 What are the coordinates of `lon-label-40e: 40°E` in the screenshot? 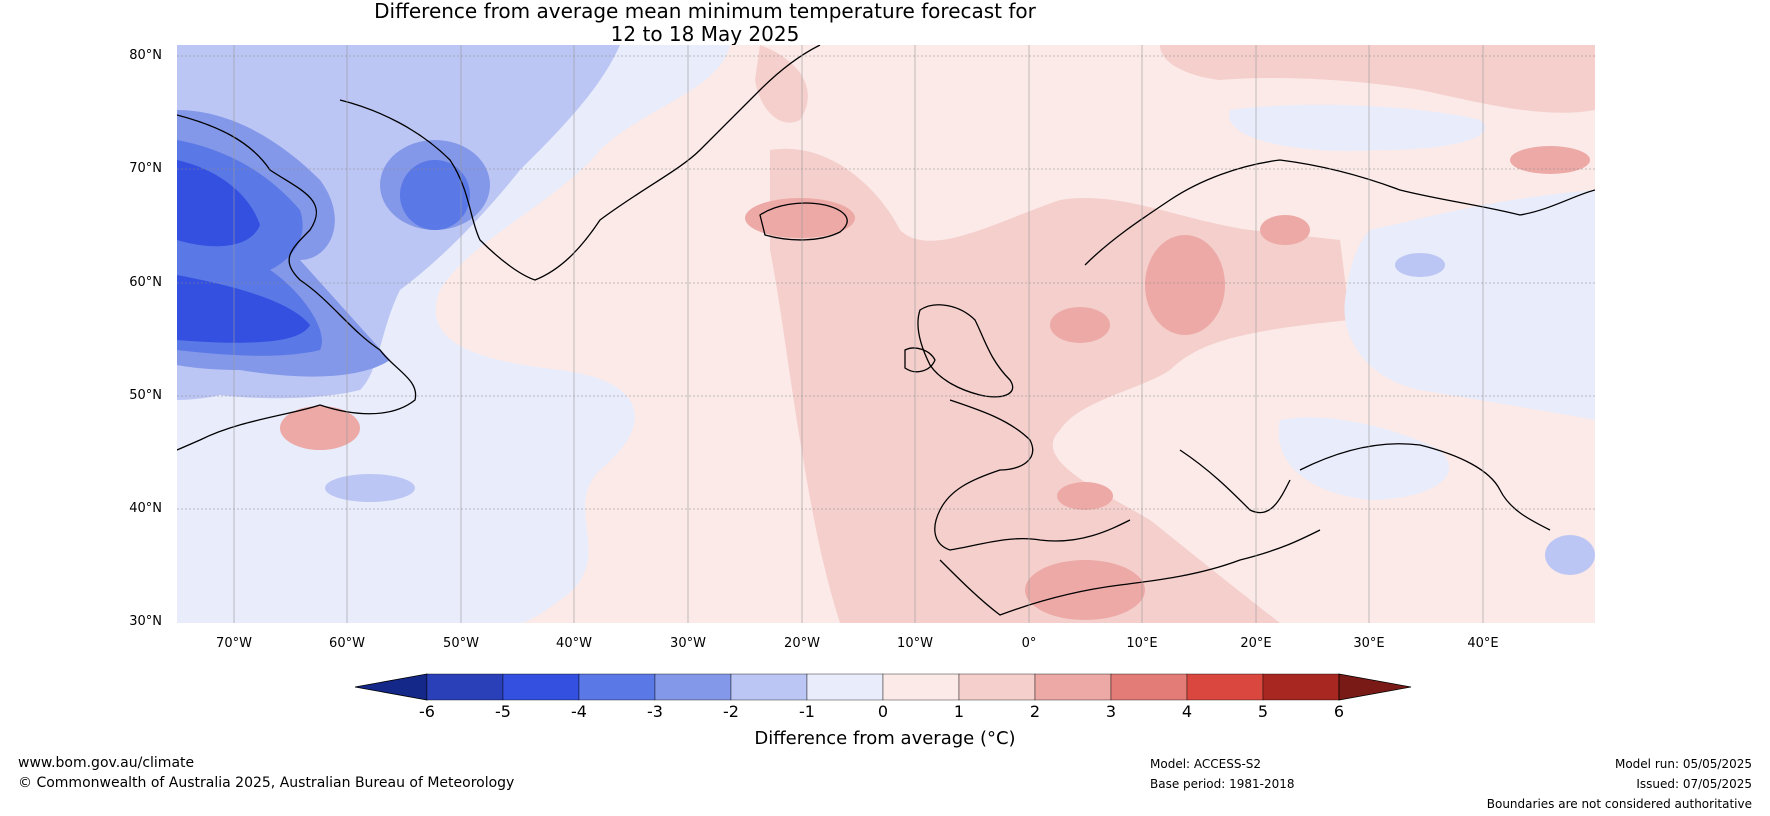 It's located at (1483, 643).